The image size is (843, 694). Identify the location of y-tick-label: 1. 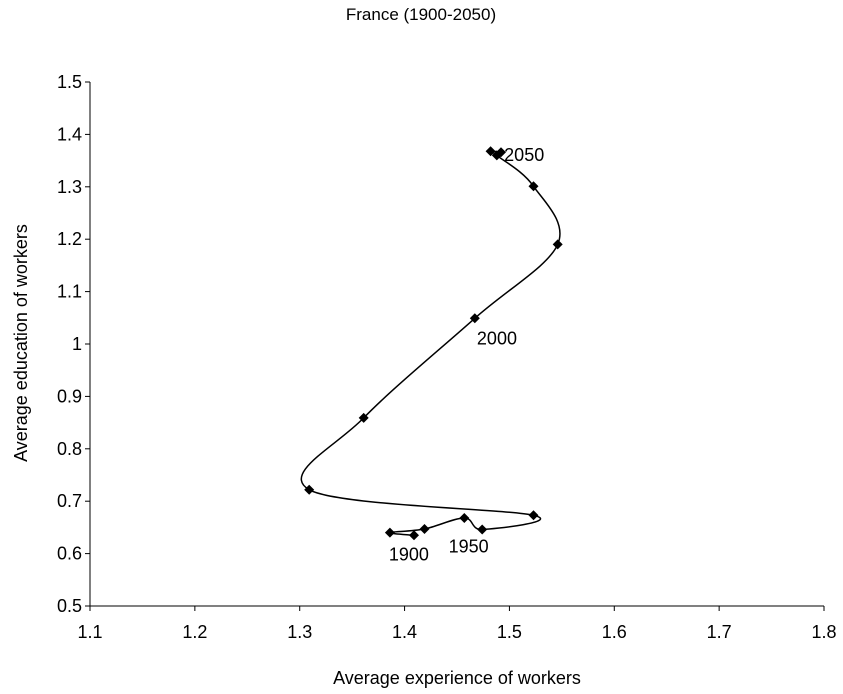
(77, 344).